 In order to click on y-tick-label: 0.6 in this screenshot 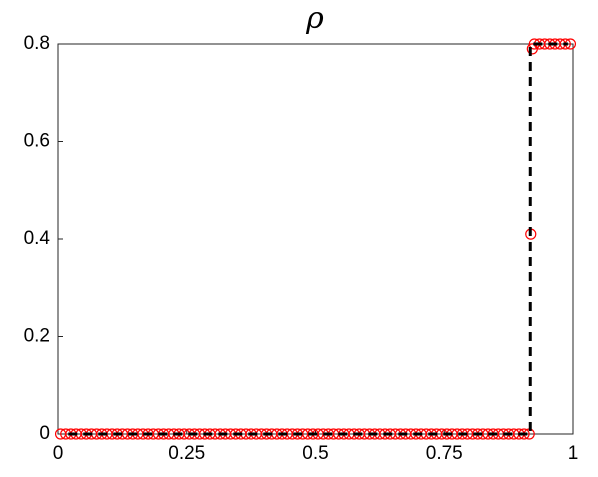, I will do `click(37, 141)`.